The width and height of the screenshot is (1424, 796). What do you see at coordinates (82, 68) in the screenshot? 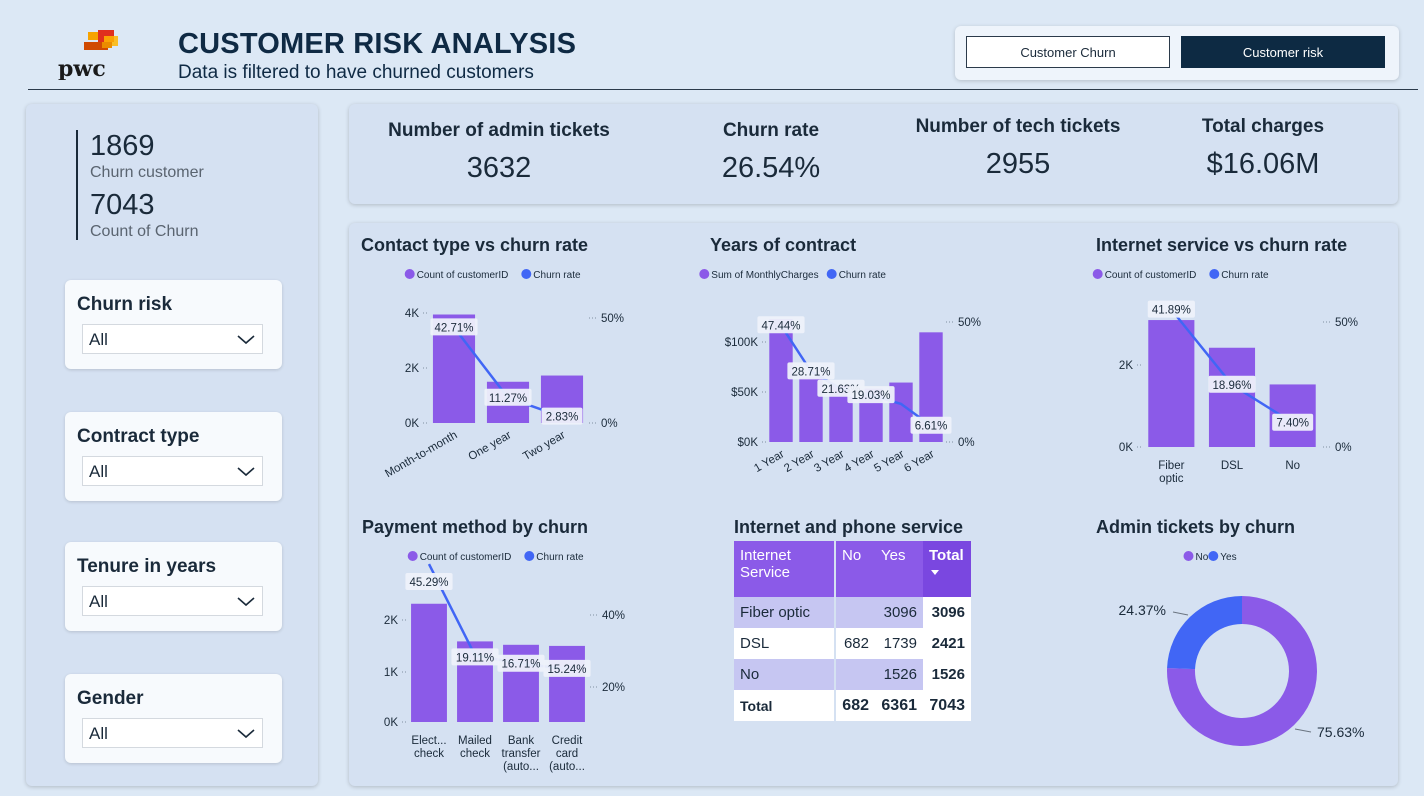
I see `svg-text: pwc` at bounding box center [82, 68].